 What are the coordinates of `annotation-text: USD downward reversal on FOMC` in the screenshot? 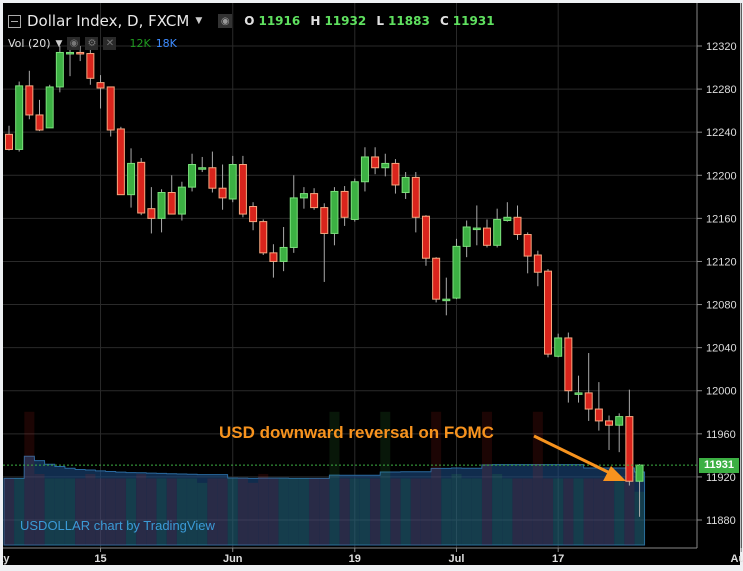 It's located at (356, 432).